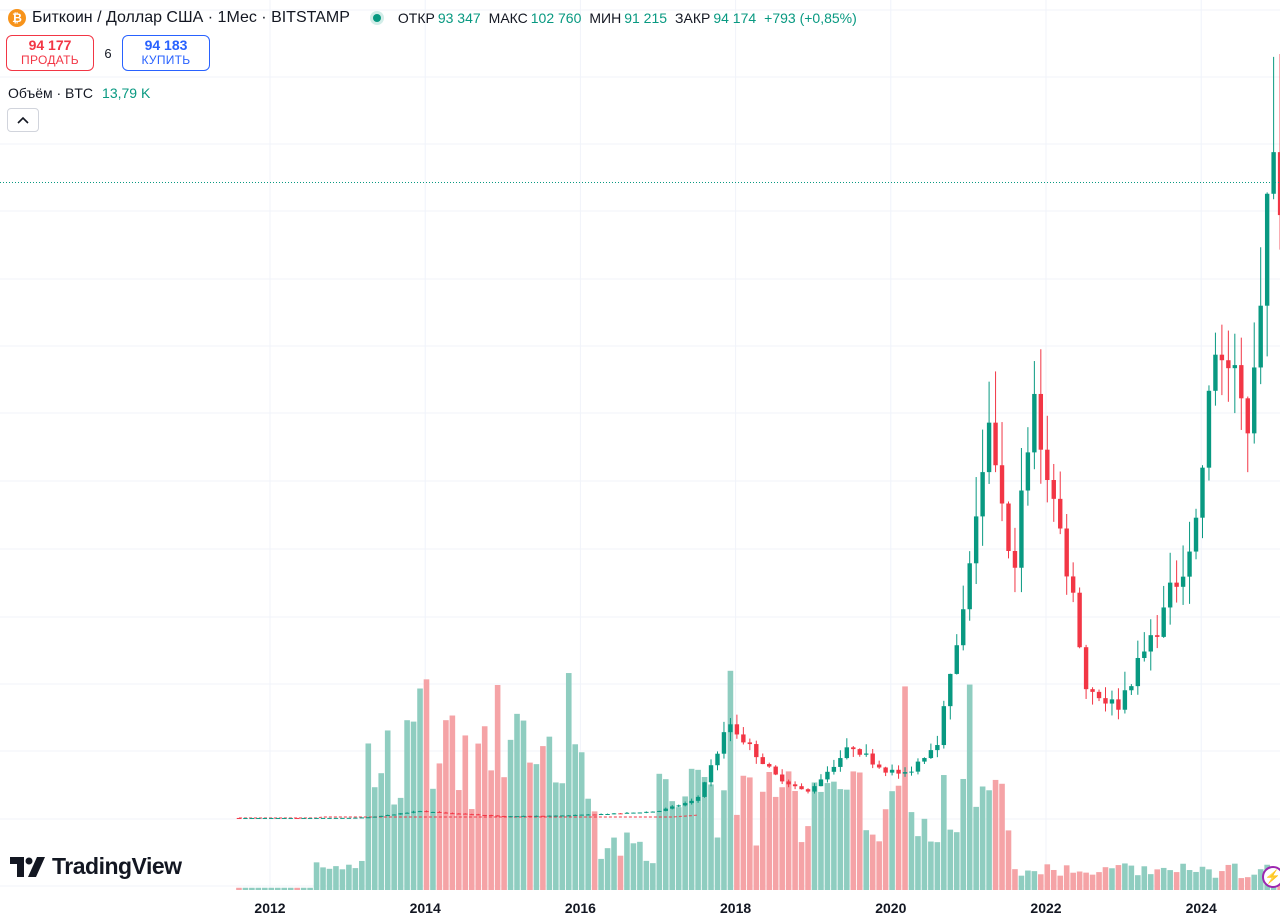 This screenshot has width=1280, height=921. What do you see at coordinates (1271, 877) in the screenshot?
I see `lightning-icon: ⚡` at bounding box center [1271, 877].